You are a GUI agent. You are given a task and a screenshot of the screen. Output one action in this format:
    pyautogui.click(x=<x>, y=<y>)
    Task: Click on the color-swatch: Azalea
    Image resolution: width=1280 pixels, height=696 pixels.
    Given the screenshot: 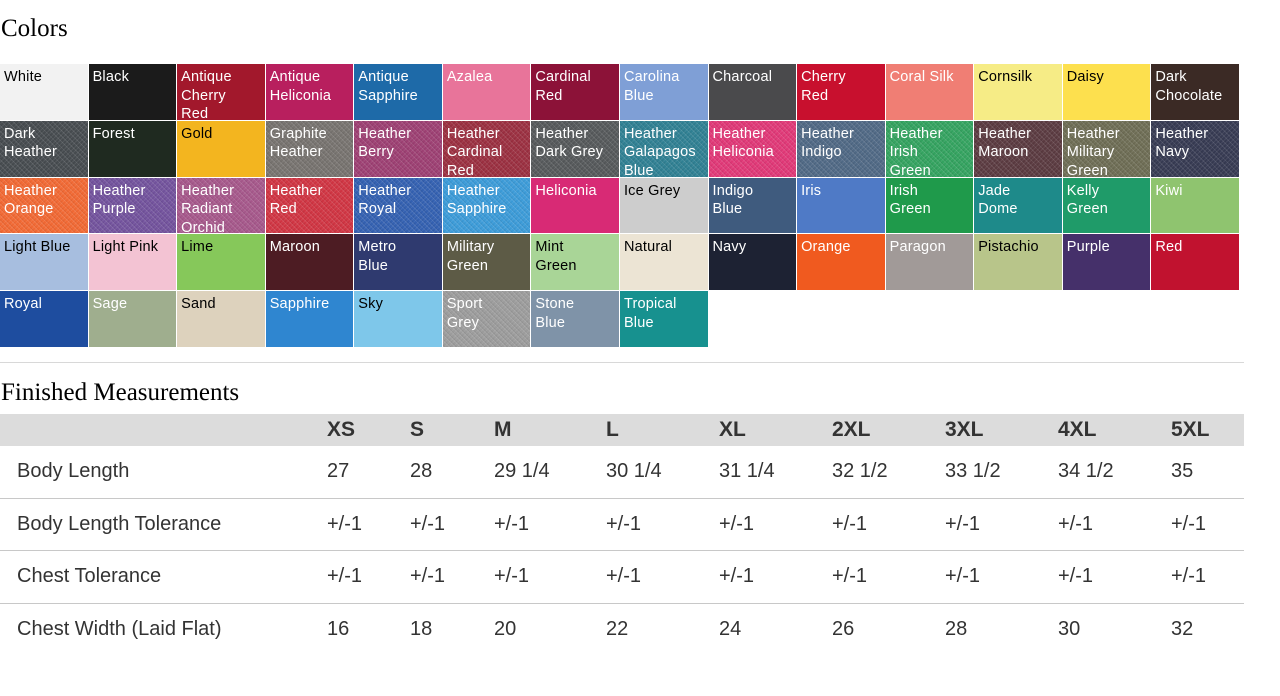 What is the action you would take?
    pyautogui.click(x=487, y=92)
    